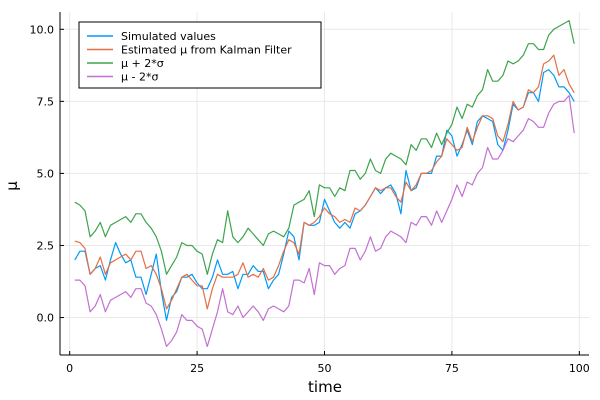 This screenshot has height=400, width=600. I want to click on y-tick-label: 7.5, so click(46, 101).